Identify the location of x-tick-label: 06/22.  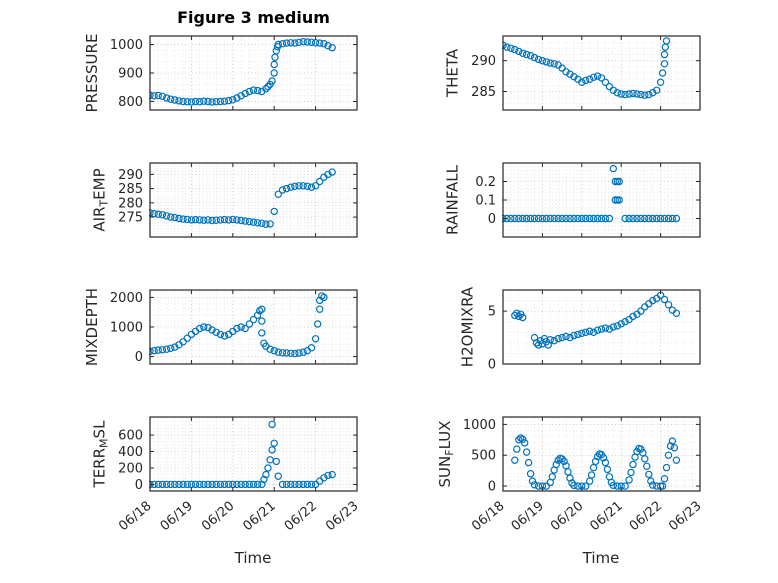
(646, 517).